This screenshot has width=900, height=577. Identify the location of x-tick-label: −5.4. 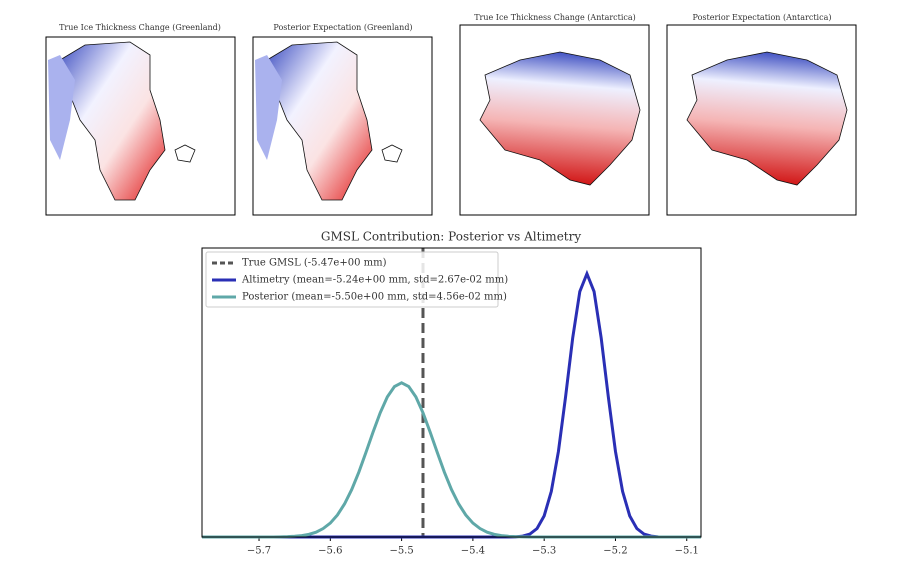
(473, 551).